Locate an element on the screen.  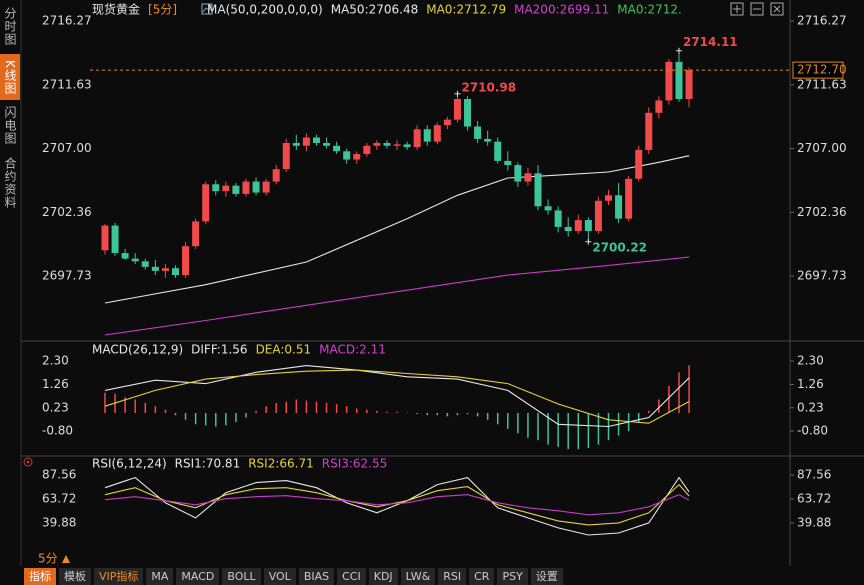
indicator-tab: BIAS is located at coordinates (316, 576).